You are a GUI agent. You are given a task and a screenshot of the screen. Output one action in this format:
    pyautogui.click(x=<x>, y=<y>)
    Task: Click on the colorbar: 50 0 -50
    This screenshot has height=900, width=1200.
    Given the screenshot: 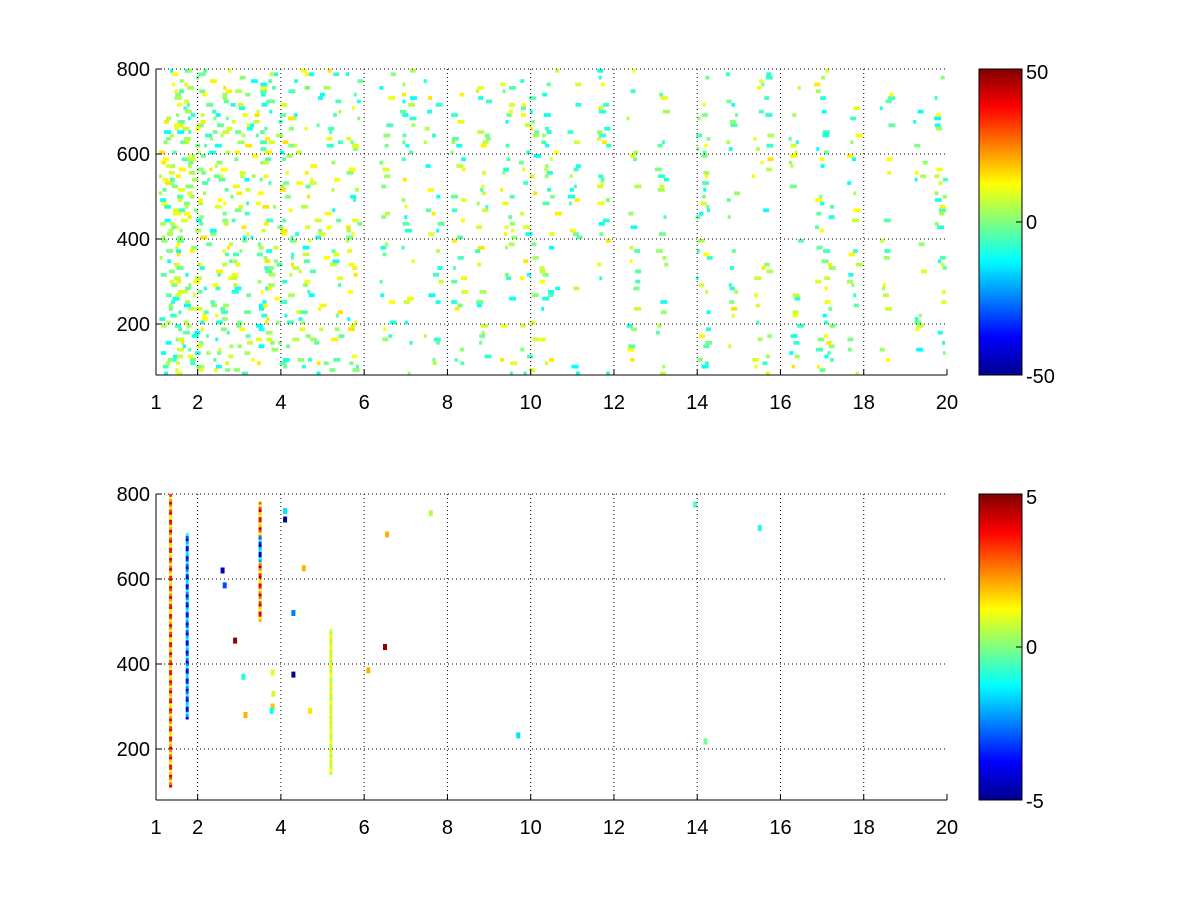 What is the action you would take?
    pyautogui.click(x=1016, y=225)
    